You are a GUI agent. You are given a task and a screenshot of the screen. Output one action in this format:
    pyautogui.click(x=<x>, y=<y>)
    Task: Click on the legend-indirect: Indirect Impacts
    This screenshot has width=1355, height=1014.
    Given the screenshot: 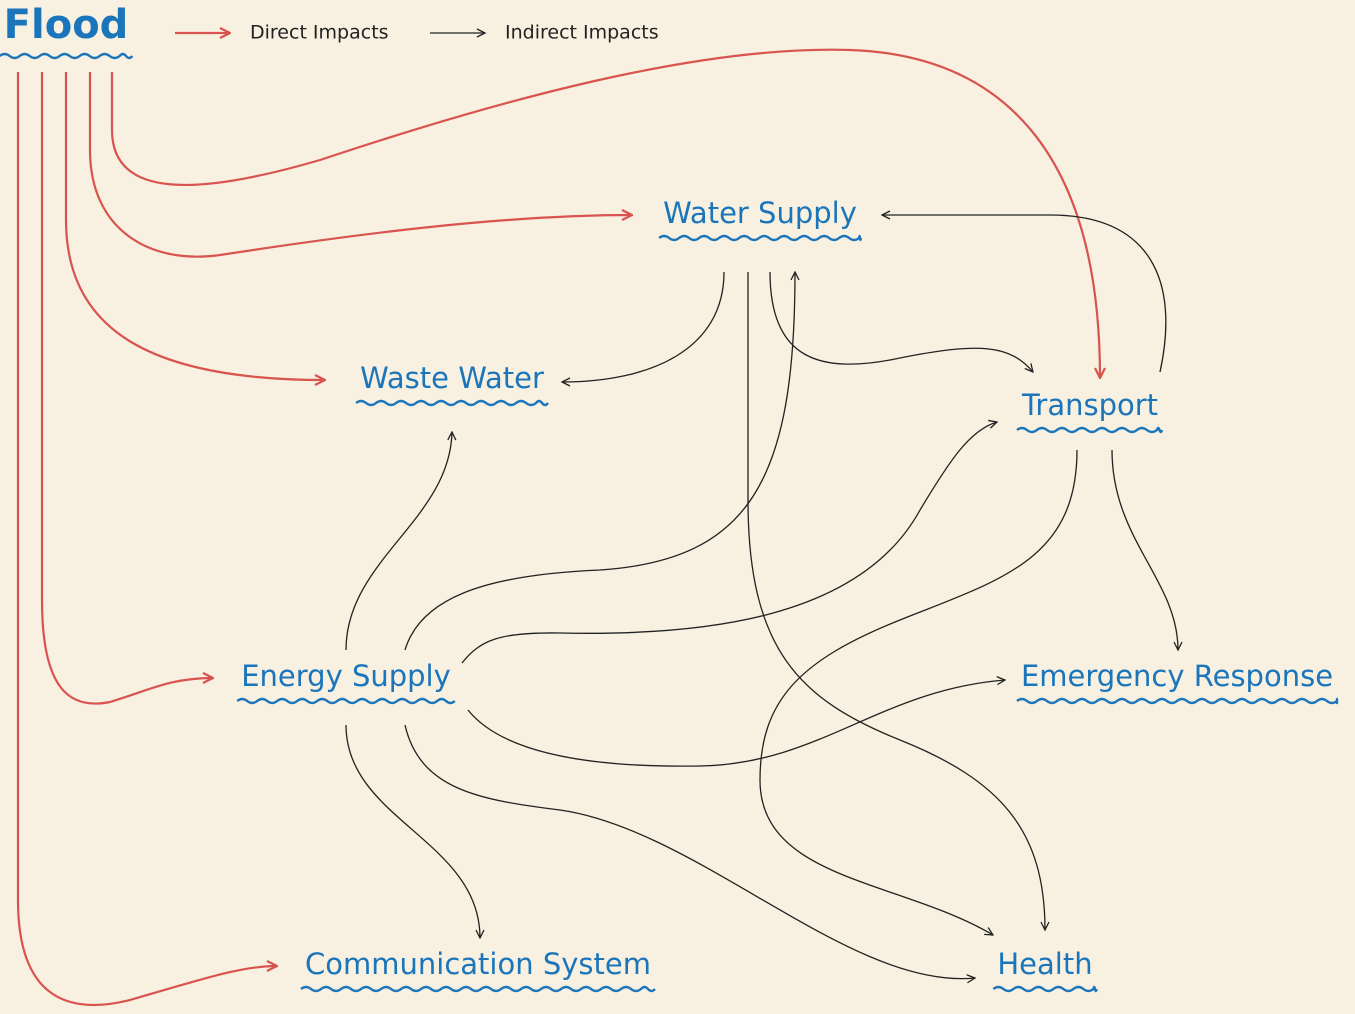 What is the action you would take?
    pyautogui.click(x=582, y=33)
    